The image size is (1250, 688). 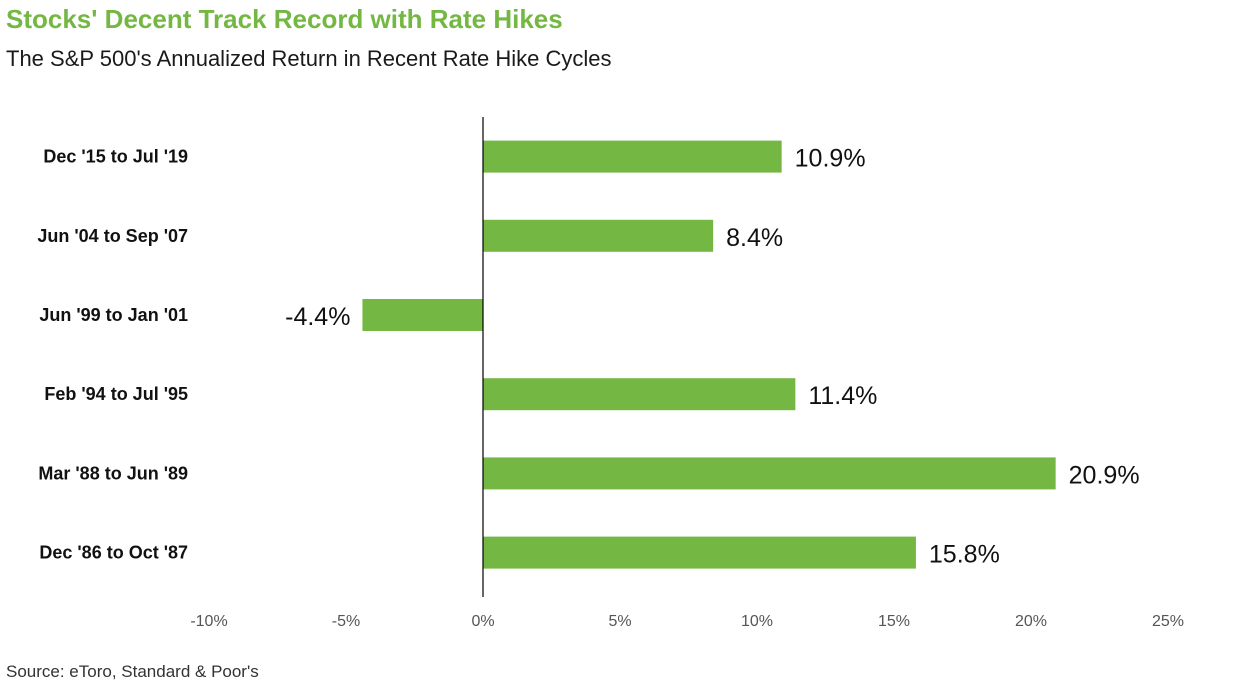 I want to click on x-tick-label: 5%, so click(x=619, y=621).